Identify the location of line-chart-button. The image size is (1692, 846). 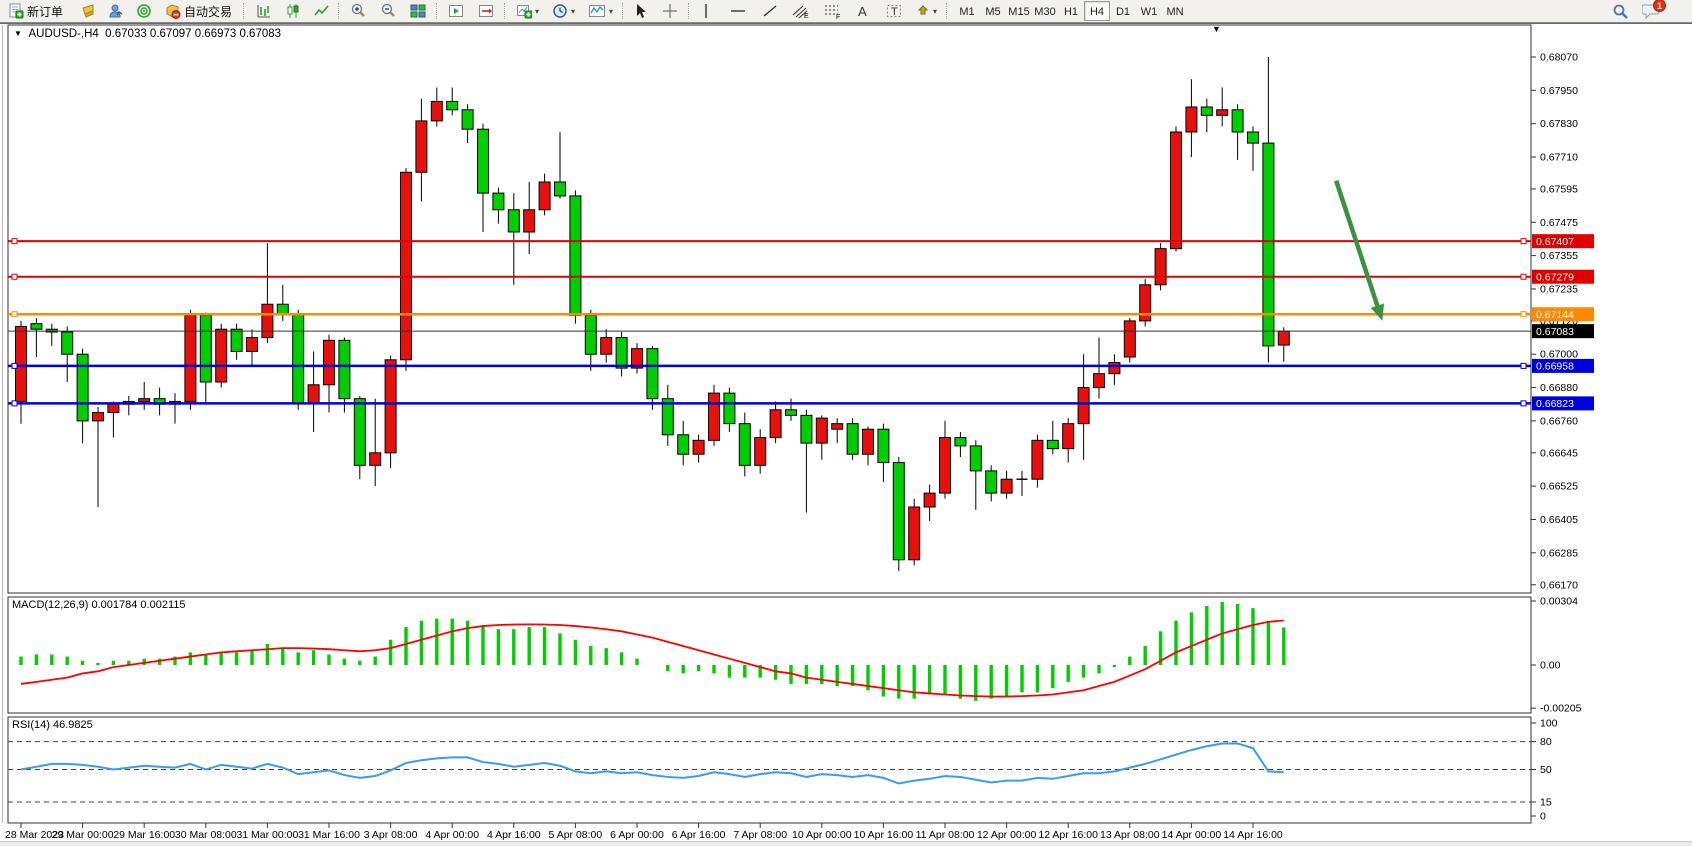
(322, 11).